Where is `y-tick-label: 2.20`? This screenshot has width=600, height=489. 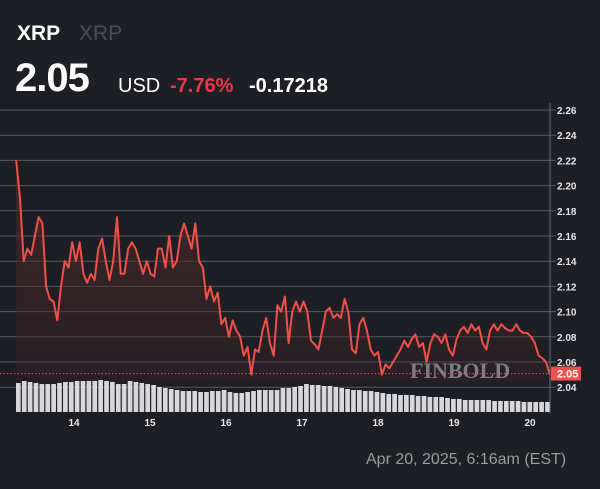 y-tick-label: 2.20 is located at coordinates (567, 187).